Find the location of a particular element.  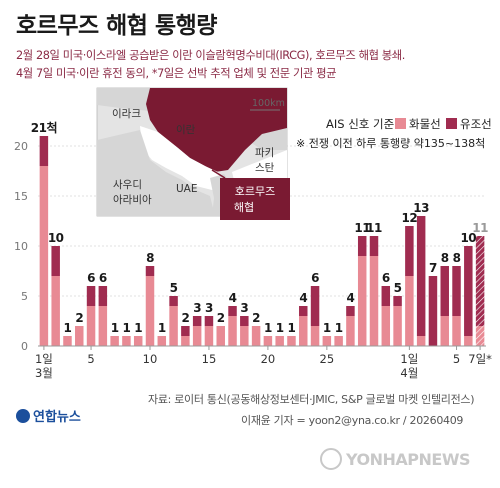

bar-tanker-3/29 is located at coordinates (374, 246).